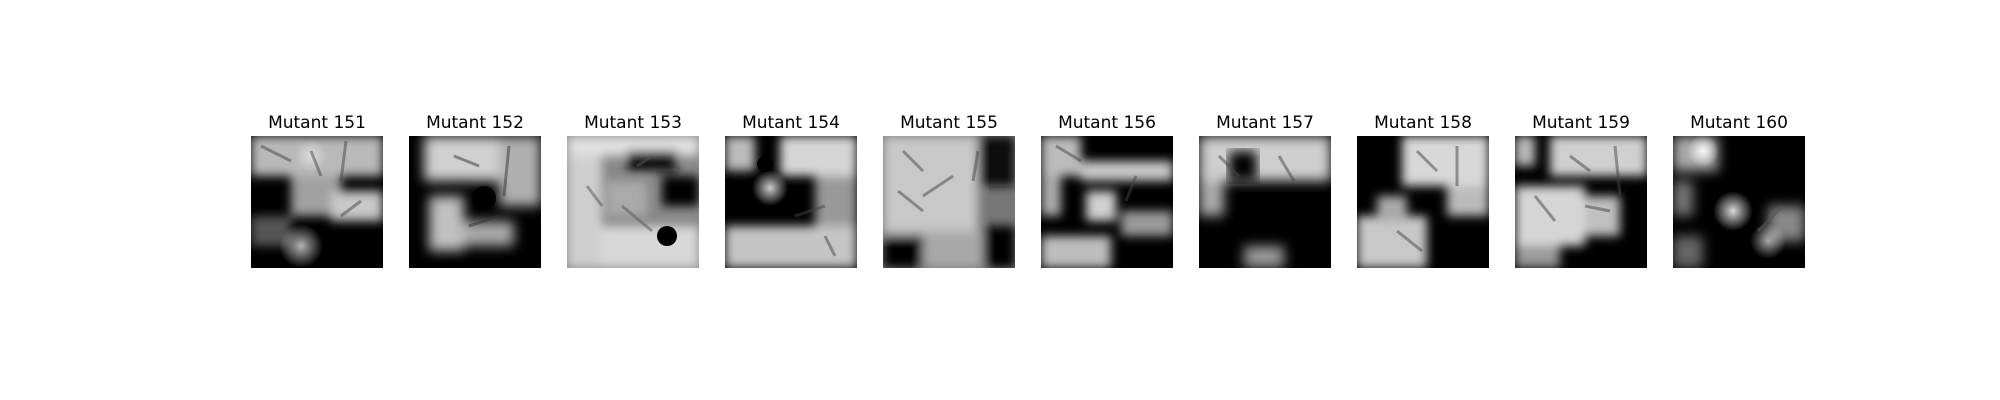  Describe the element at coordinates (475, 123) in the screenshot. I see `panel-title: Mutant 152` at that location.